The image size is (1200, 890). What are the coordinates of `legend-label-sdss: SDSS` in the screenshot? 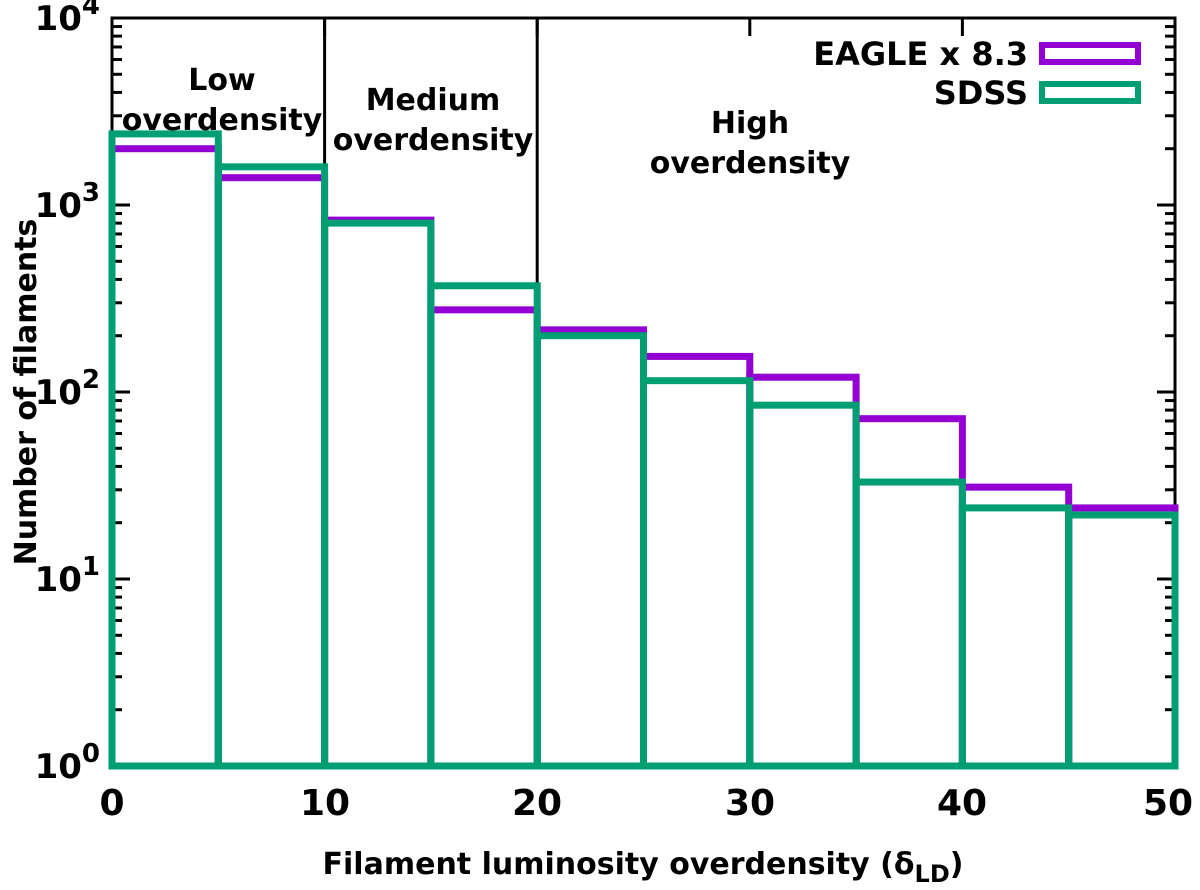 It's located at (981, 93).